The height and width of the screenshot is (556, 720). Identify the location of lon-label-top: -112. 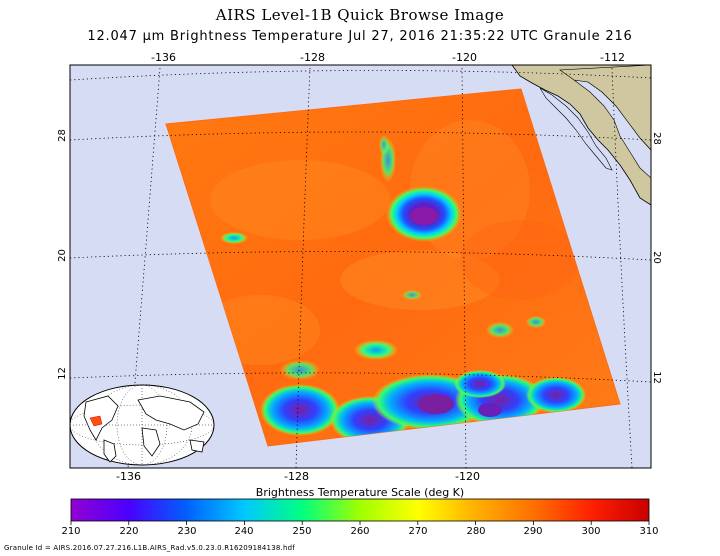
(612, 57).